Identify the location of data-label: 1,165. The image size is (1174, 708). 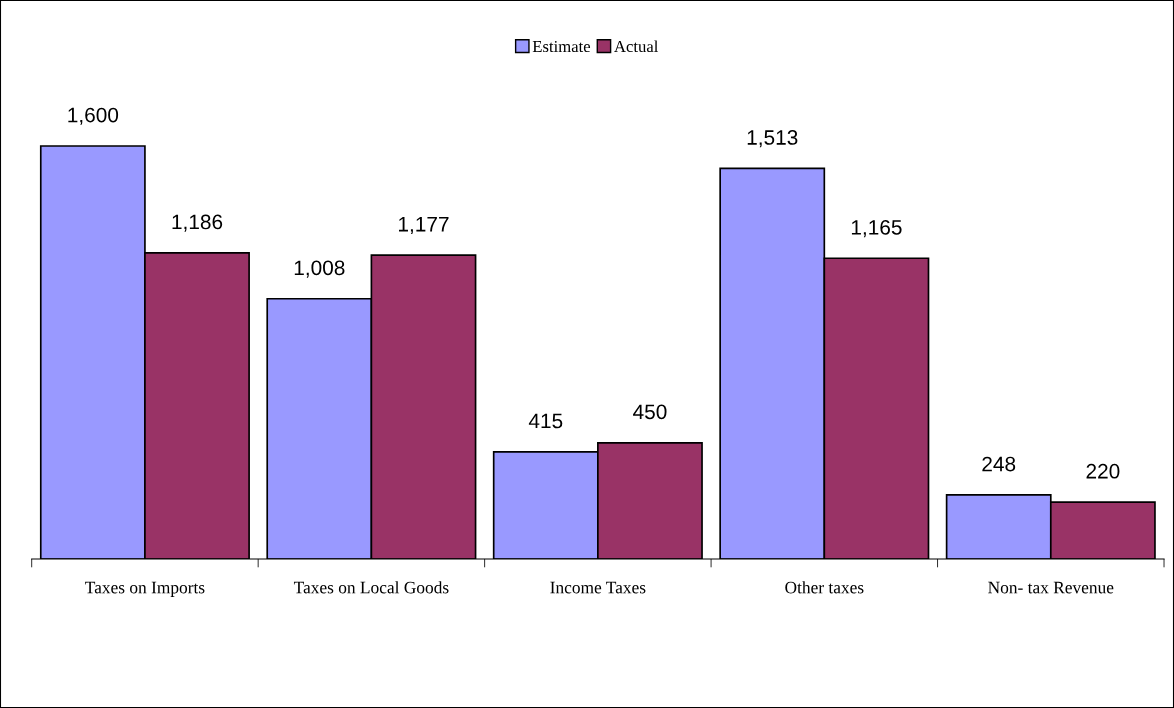
(876, 228).